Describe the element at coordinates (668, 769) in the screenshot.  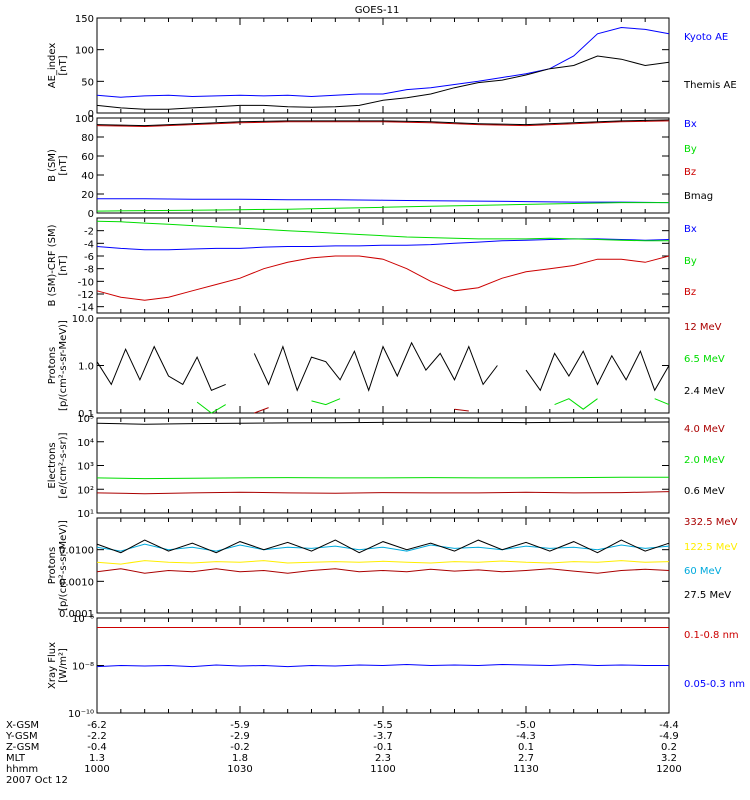
I see `footer-value: 1200` at that location.